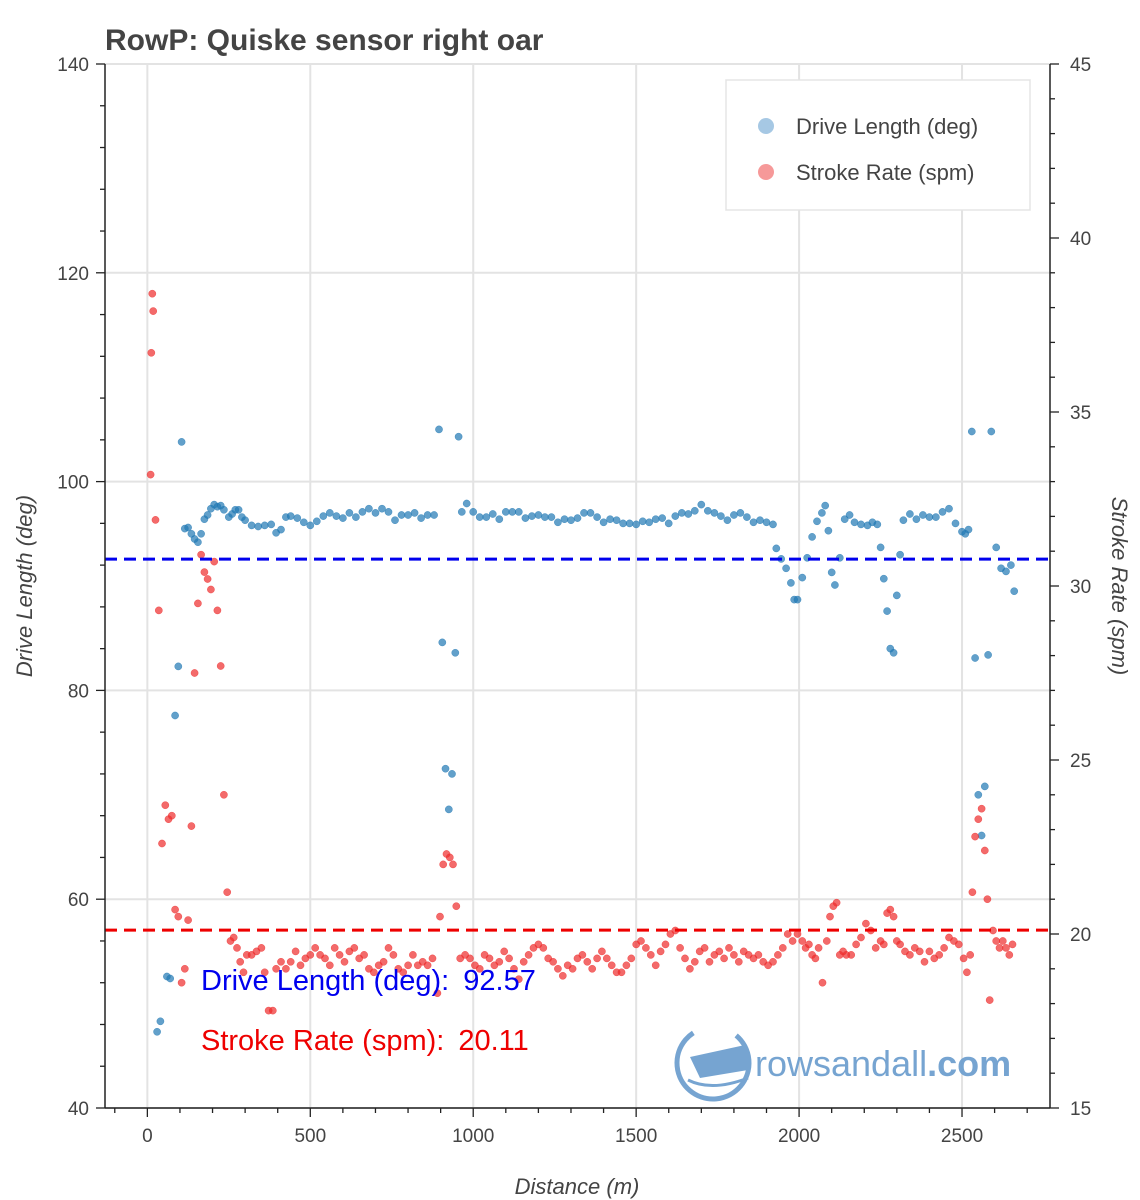  I want to click on y-tick-label: 120, so click(73, 274).